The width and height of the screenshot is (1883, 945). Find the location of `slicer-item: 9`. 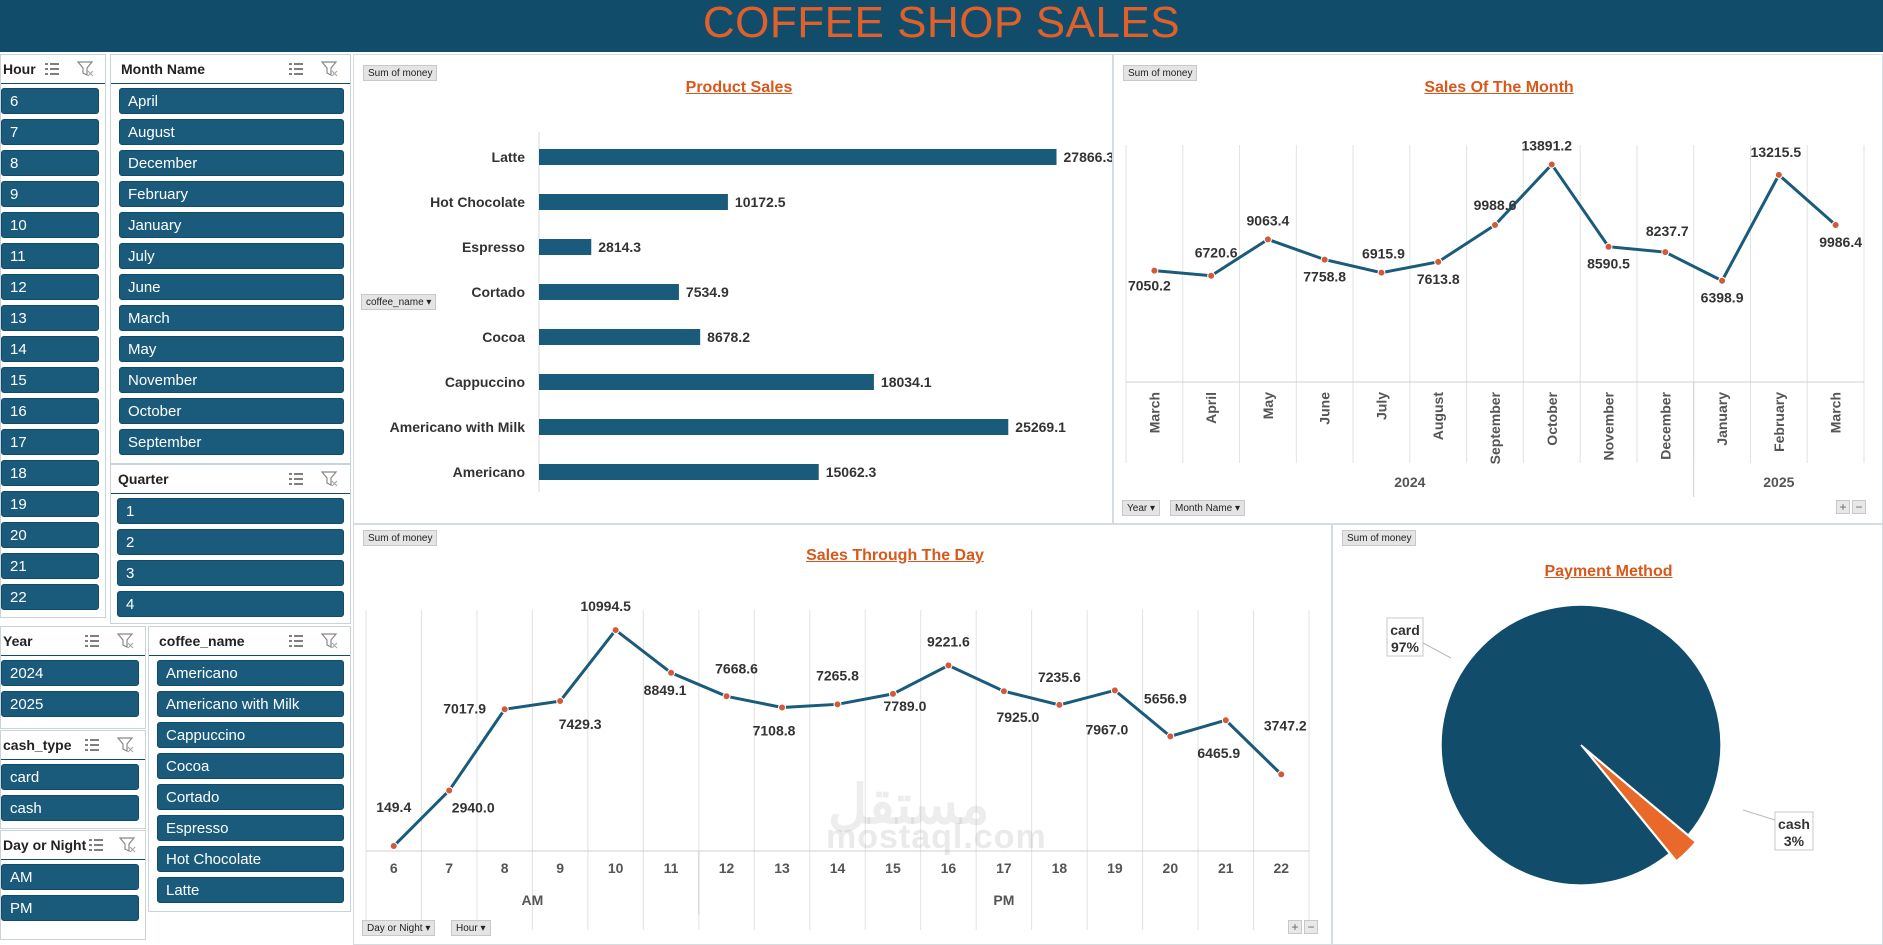

slicer-item: 9 is located at coordinates (50, 194).